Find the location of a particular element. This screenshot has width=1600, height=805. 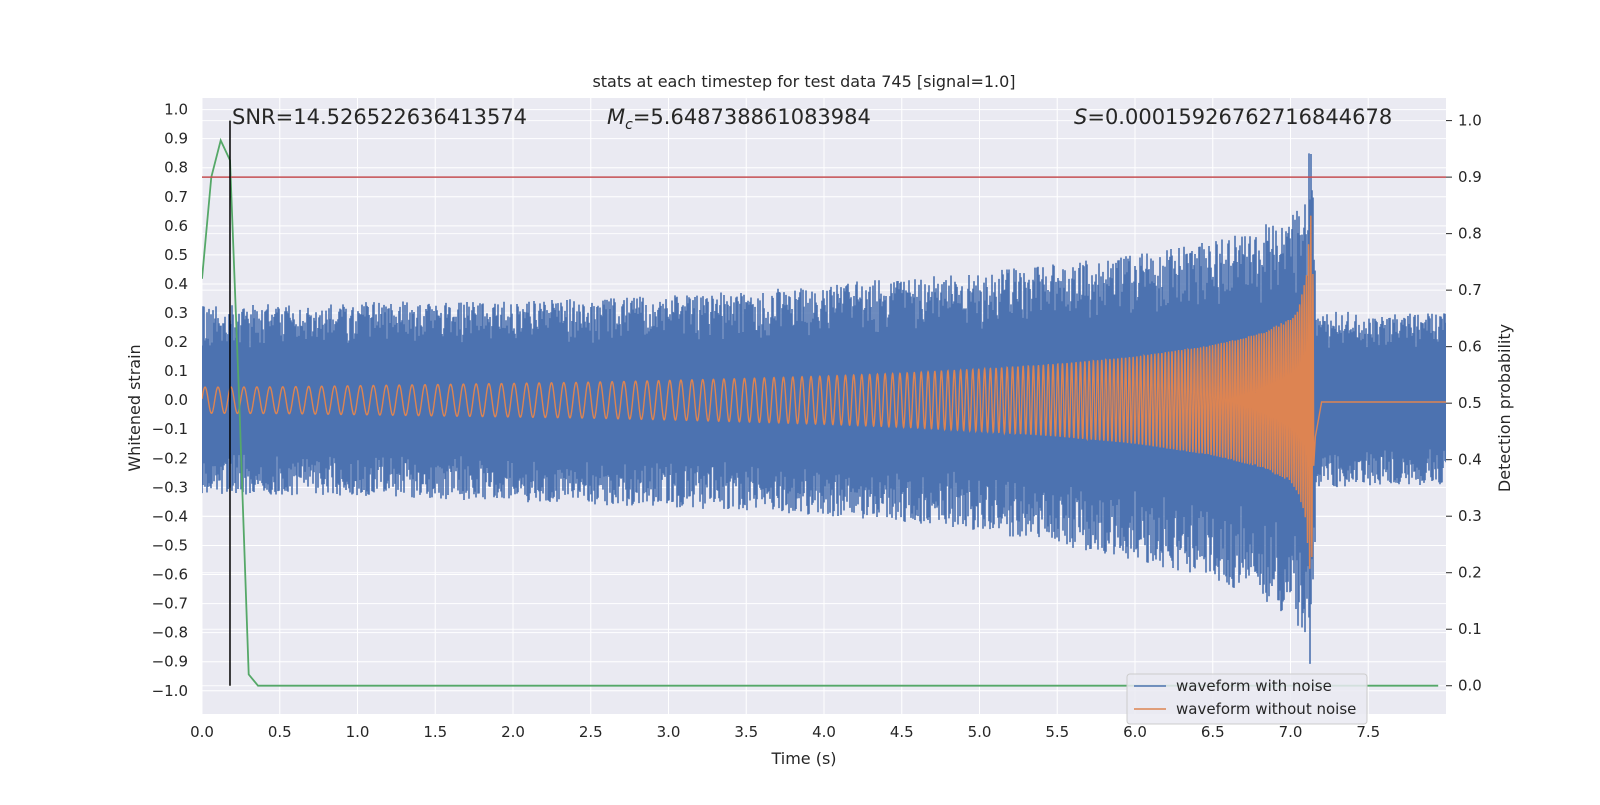

x-tick-label: 4.0 is located at coordinates (824, 732).